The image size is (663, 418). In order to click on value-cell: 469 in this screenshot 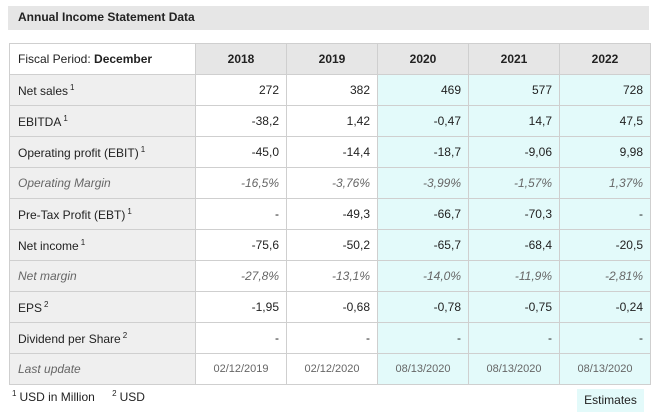, I will do `click(423, 90)`.